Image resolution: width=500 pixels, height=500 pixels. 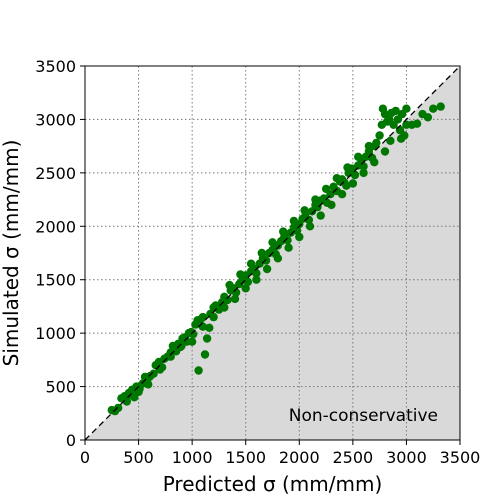 I want to click on x-axis-ticks: 0 500 1000 1500 2000 2500 3000 3500, so click(x=280, y=453).